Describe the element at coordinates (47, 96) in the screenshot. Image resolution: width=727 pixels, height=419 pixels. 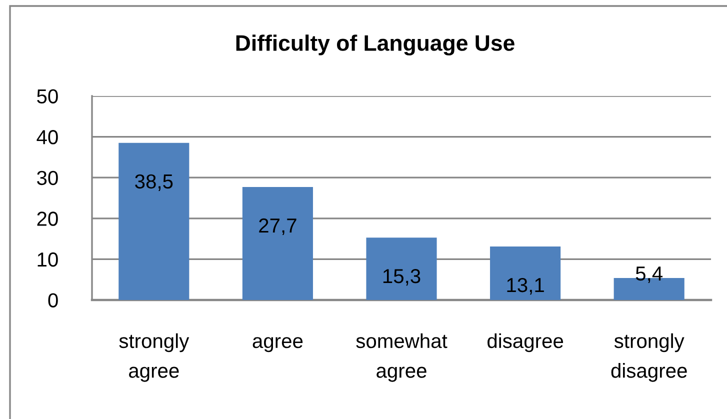
I see `y-tick-label: 50` at that location.